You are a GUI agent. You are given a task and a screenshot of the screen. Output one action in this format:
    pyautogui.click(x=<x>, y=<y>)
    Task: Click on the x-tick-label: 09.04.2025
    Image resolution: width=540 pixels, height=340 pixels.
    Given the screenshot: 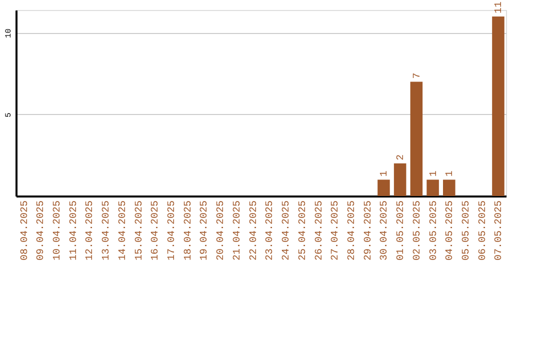 What is the action you would take?
    pyautogui.click(x=42, y=230)
    